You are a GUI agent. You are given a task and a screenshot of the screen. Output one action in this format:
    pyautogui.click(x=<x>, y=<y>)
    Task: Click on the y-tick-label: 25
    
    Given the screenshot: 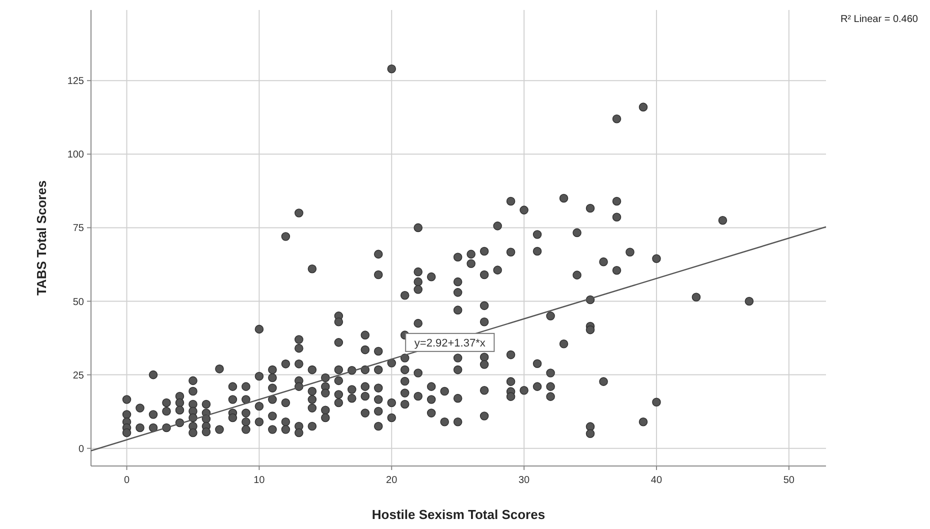 What is the action you would take?
    pyautogui.click(x=78, y=376)
    